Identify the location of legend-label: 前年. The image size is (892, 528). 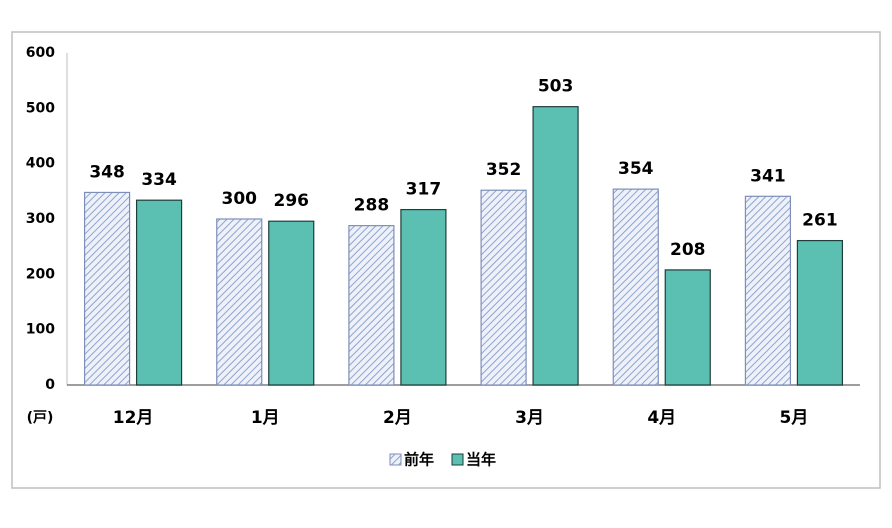
(419, 460).